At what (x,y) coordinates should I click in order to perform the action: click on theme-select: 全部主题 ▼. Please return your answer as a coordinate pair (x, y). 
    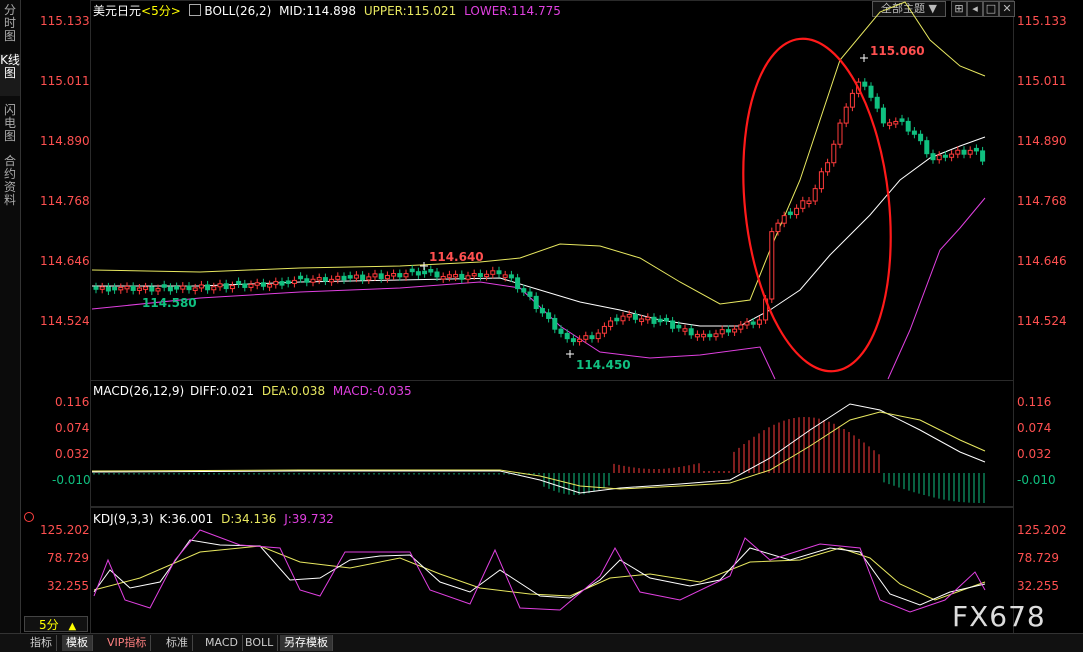
    Looking at the image, I should click on (909, 9).